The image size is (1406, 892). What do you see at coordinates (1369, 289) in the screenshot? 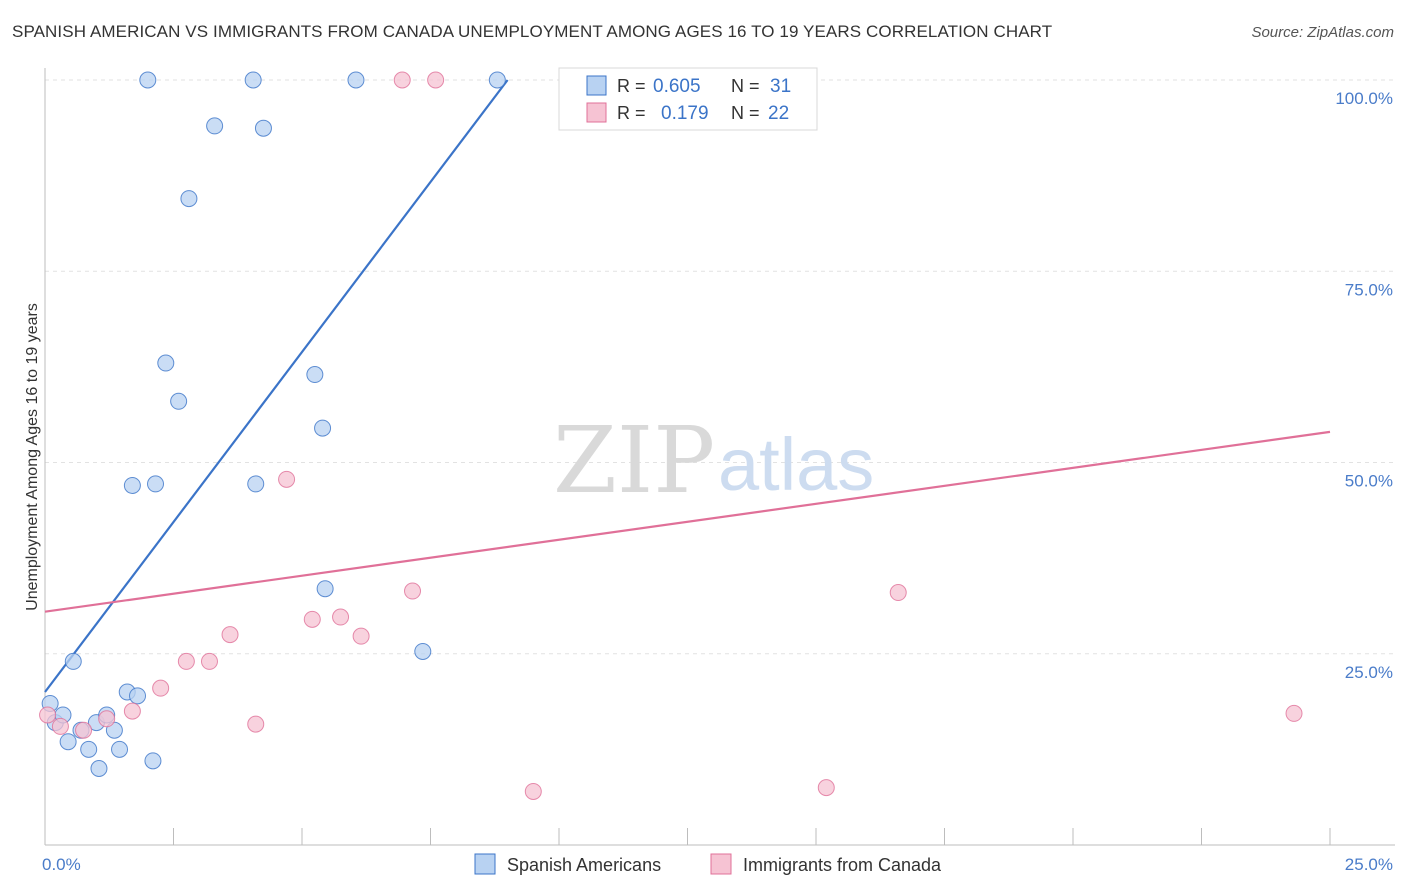
I see `y-tick-label: 75.0%` at bounding box center [1369, 289].